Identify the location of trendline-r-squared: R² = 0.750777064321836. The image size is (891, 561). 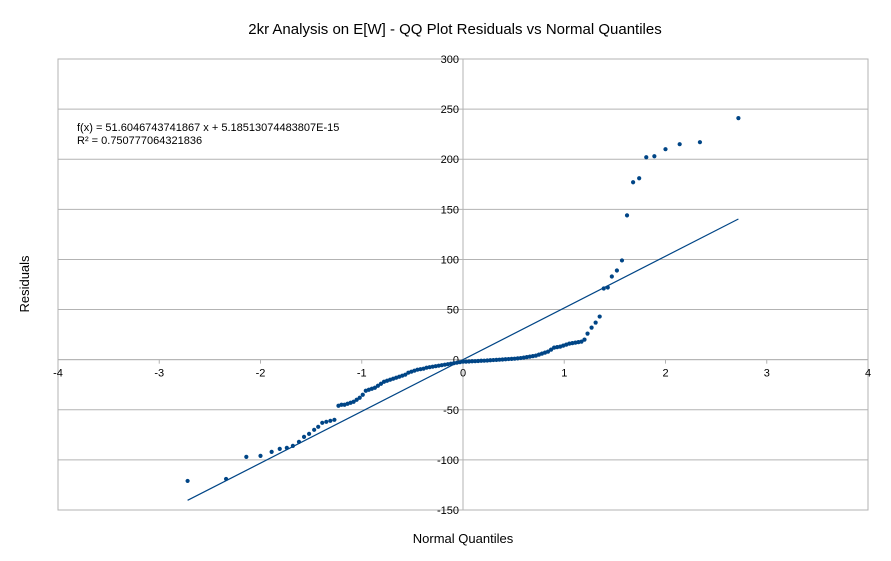
(139, 141).